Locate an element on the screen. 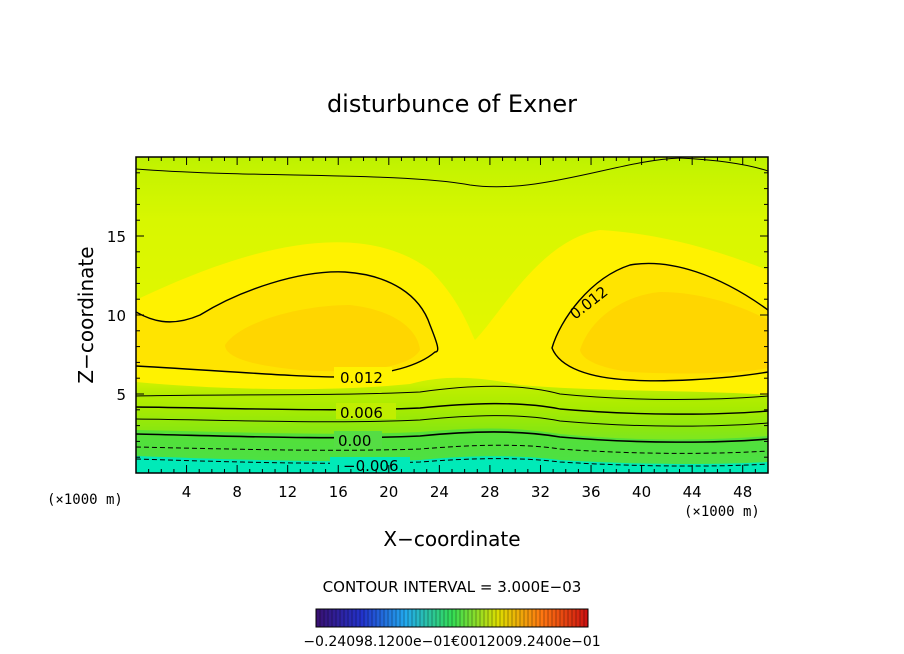  y-tick-labels: 5 10 15 is located at coordinates (116, 316).